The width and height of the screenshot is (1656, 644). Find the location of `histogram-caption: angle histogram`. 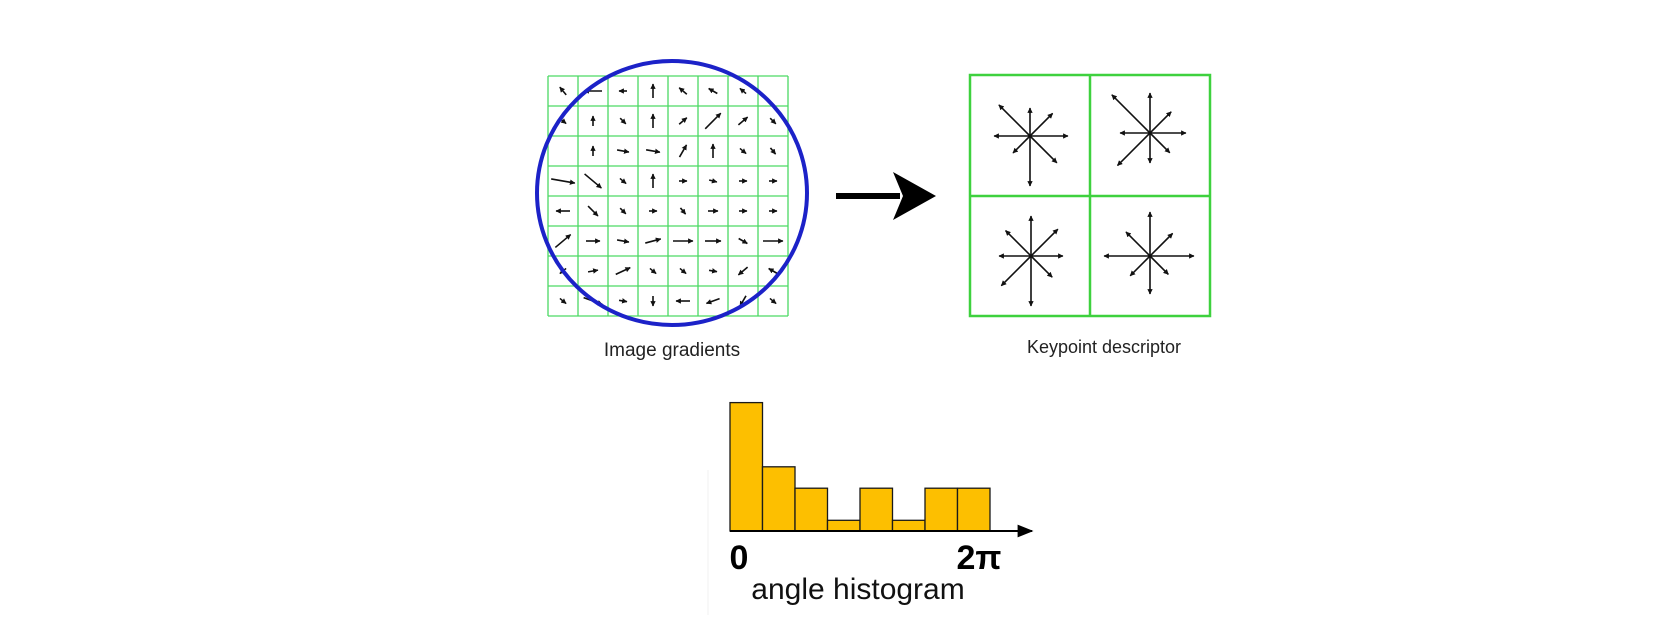

histogram-caption: angle histogram is located at coordinates (857, 589).